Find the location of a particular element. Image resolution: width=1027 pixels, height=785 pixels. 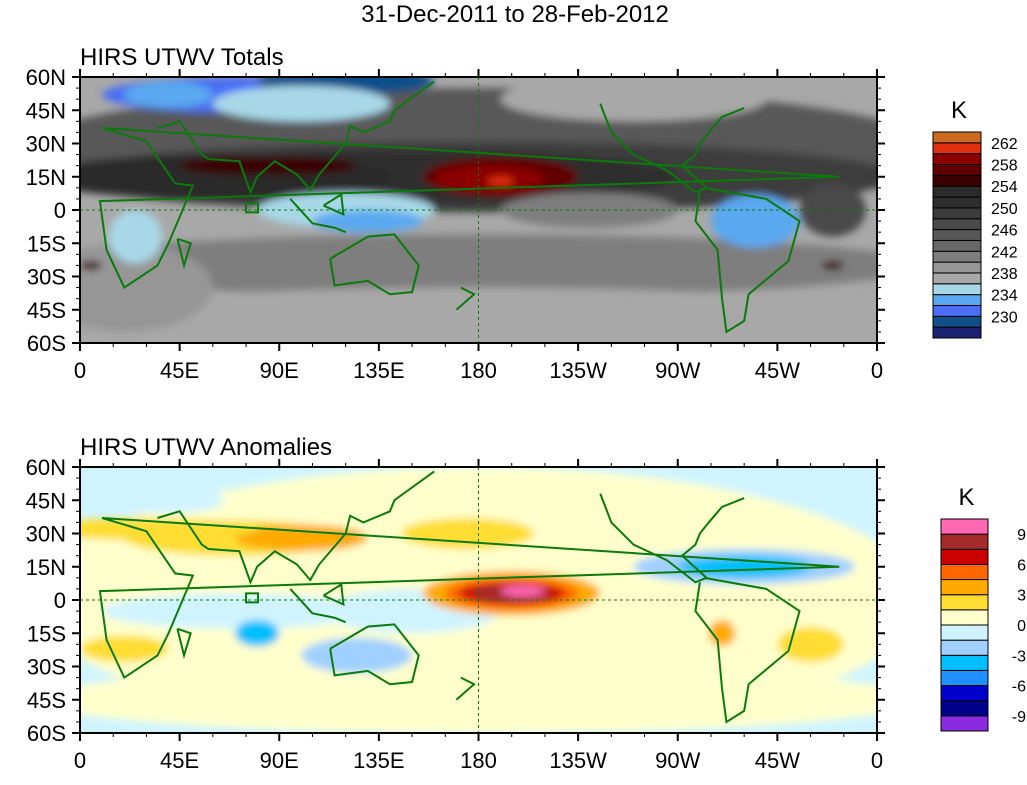

panel-title: HIRS UTWV Totals is located at coordinates (182, 57).